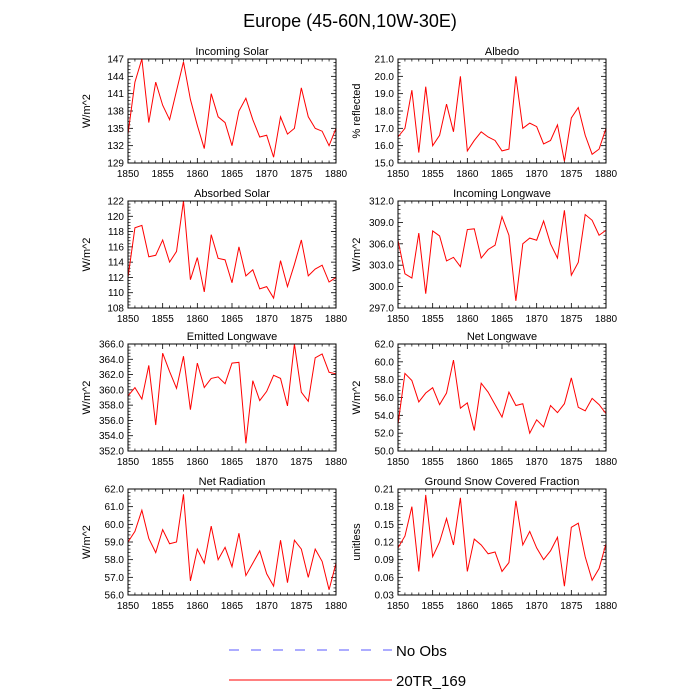  I want to click on y-tick-label: 112, so click(116, 278).